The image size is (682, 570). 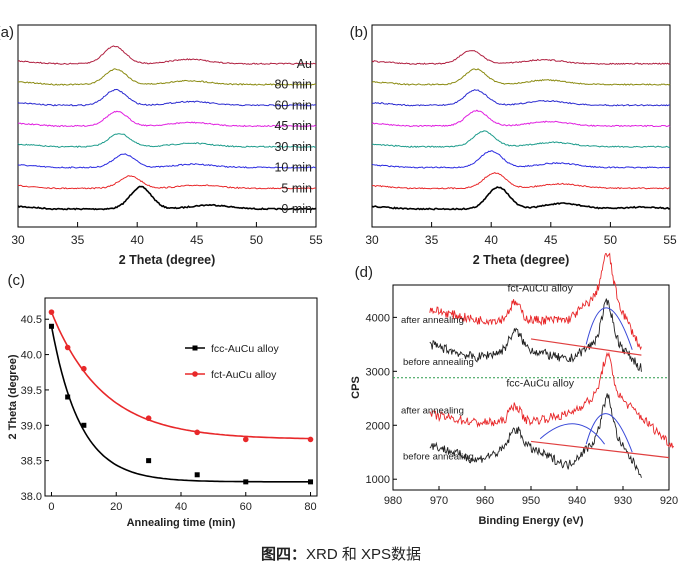 I want to click on fcc-baseline, so click(x=600, y=449).